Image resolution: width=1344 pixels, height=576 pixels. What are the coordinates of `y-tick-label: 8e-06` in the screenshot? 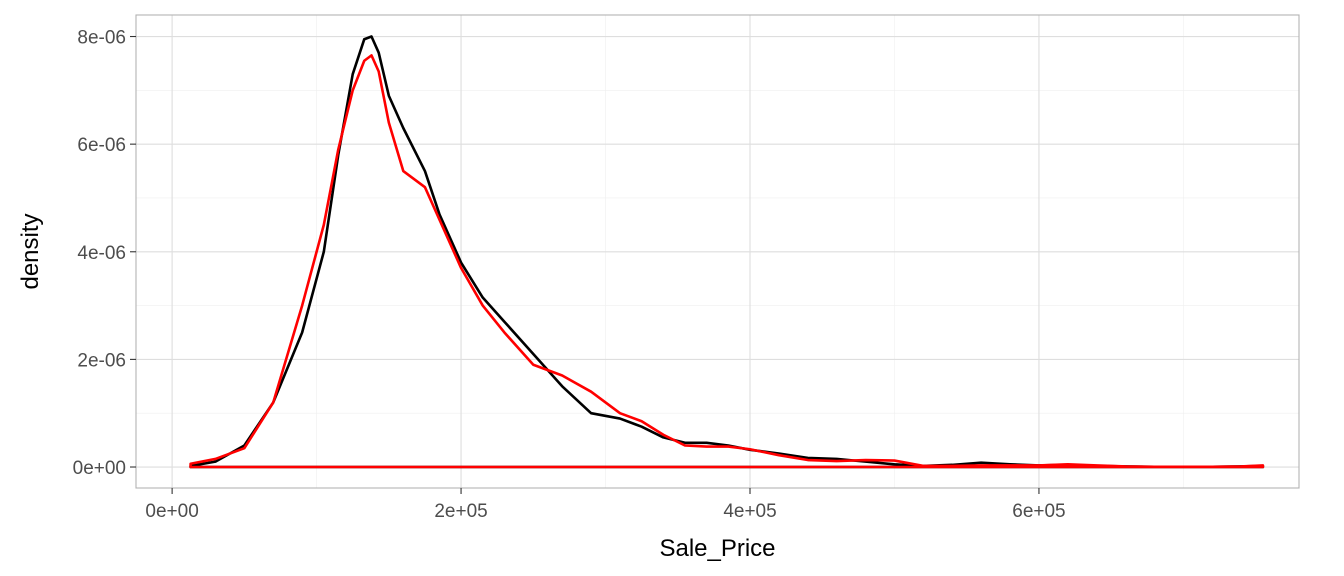 It's located at (101, 38).